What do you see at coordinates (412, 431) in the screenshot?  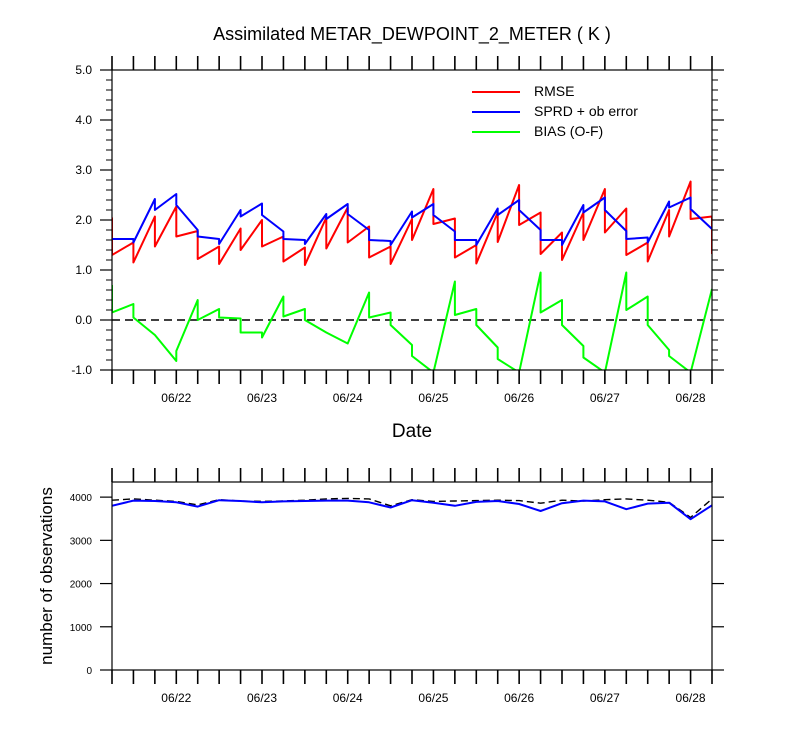 I see `x-axis-label: Date` at bounding box center [412, 431].